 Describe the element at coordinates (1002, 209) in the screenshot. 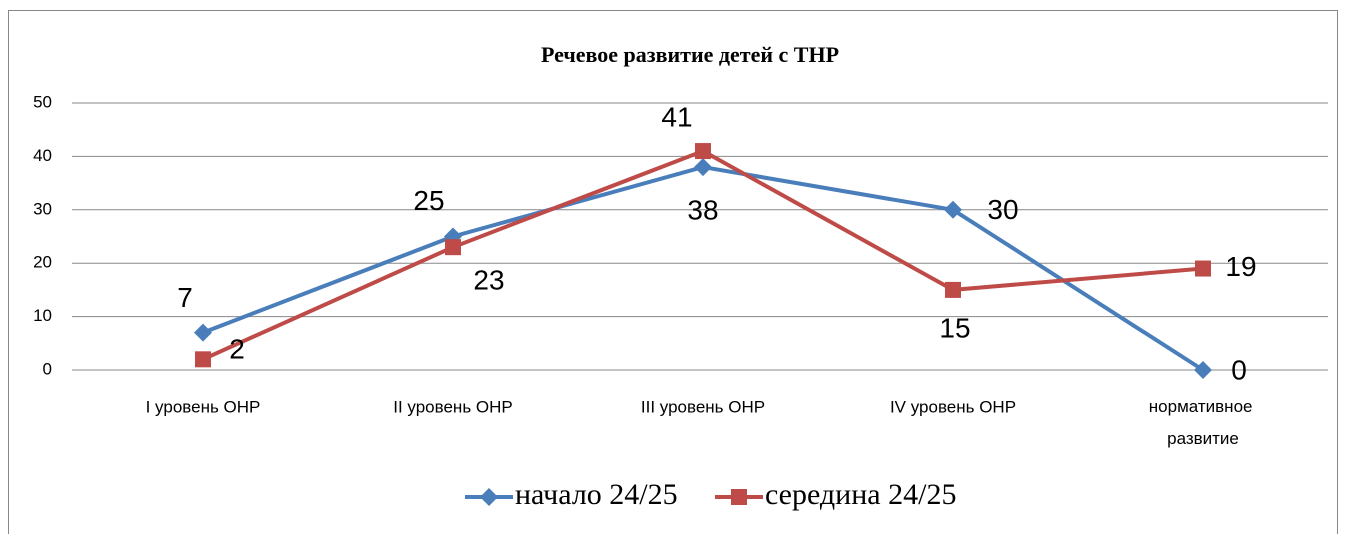

I see `data-label: 30` at that location.